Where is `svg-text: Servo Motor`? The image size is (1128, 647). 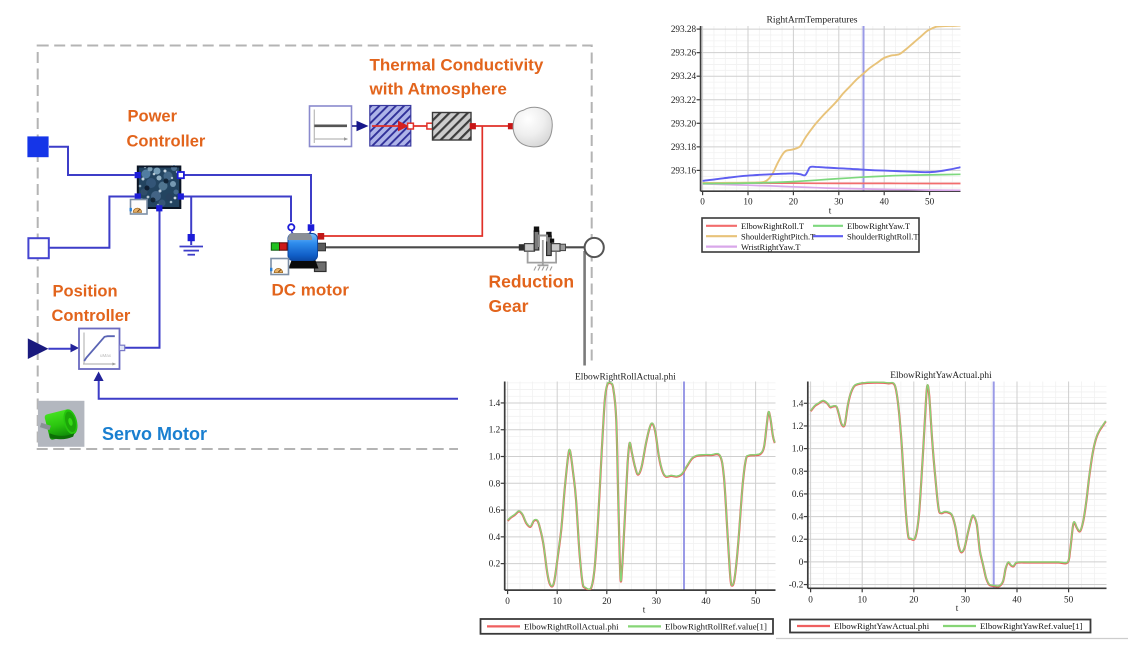
svg-text: Servo Motor is located at coordinates (154, 434).